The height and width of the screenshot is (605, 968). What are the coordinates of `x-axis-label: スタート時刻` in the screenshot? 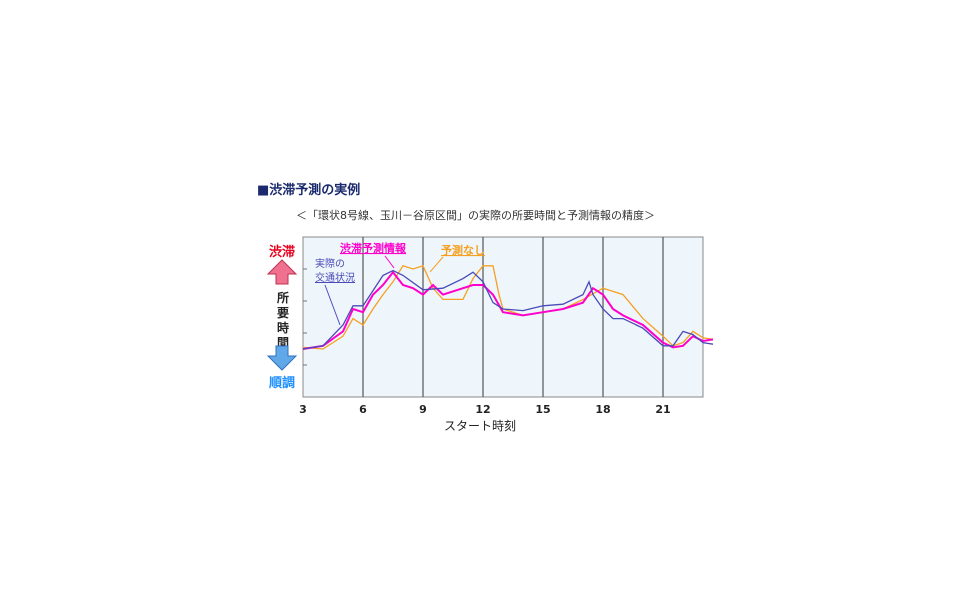 It's located at (480, 426).